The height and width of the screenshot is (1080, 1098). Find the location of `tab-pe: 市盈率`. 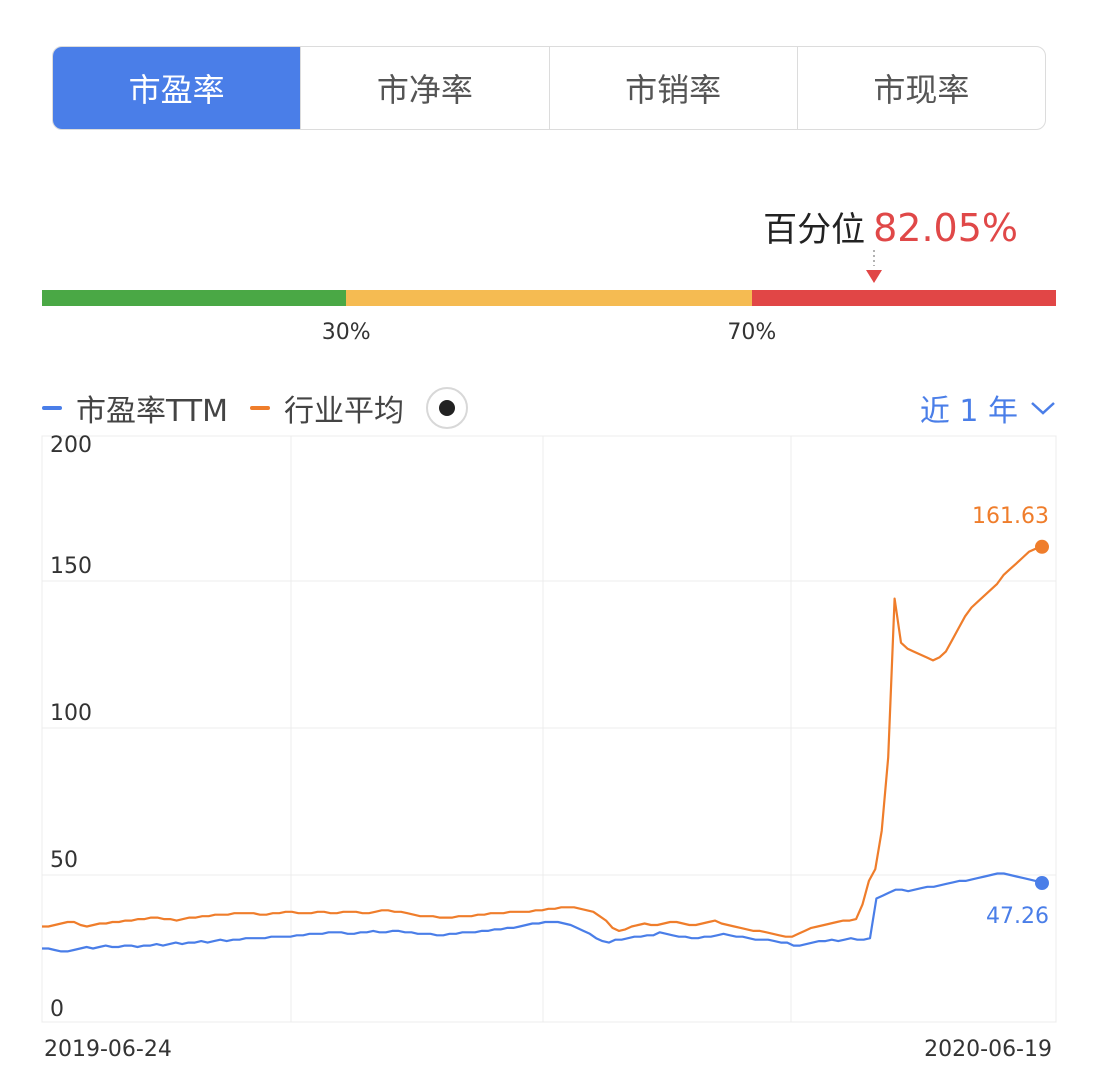

tab-pe: 市盈率 is located at coordinates (177, 88).